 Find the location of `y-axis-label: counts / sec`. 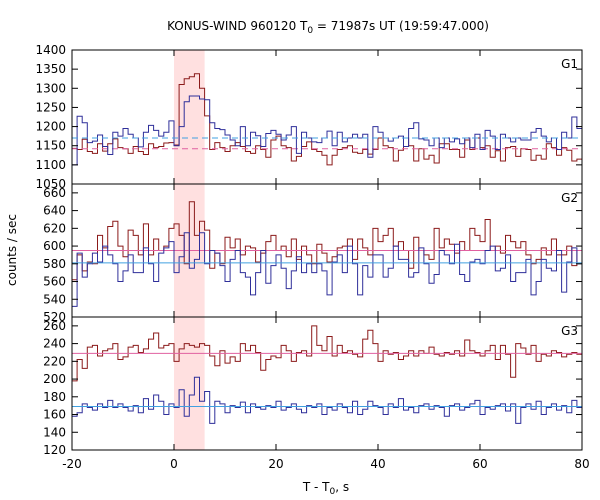

y-axis-label: counts / sec is located at coordinates (12, 250).